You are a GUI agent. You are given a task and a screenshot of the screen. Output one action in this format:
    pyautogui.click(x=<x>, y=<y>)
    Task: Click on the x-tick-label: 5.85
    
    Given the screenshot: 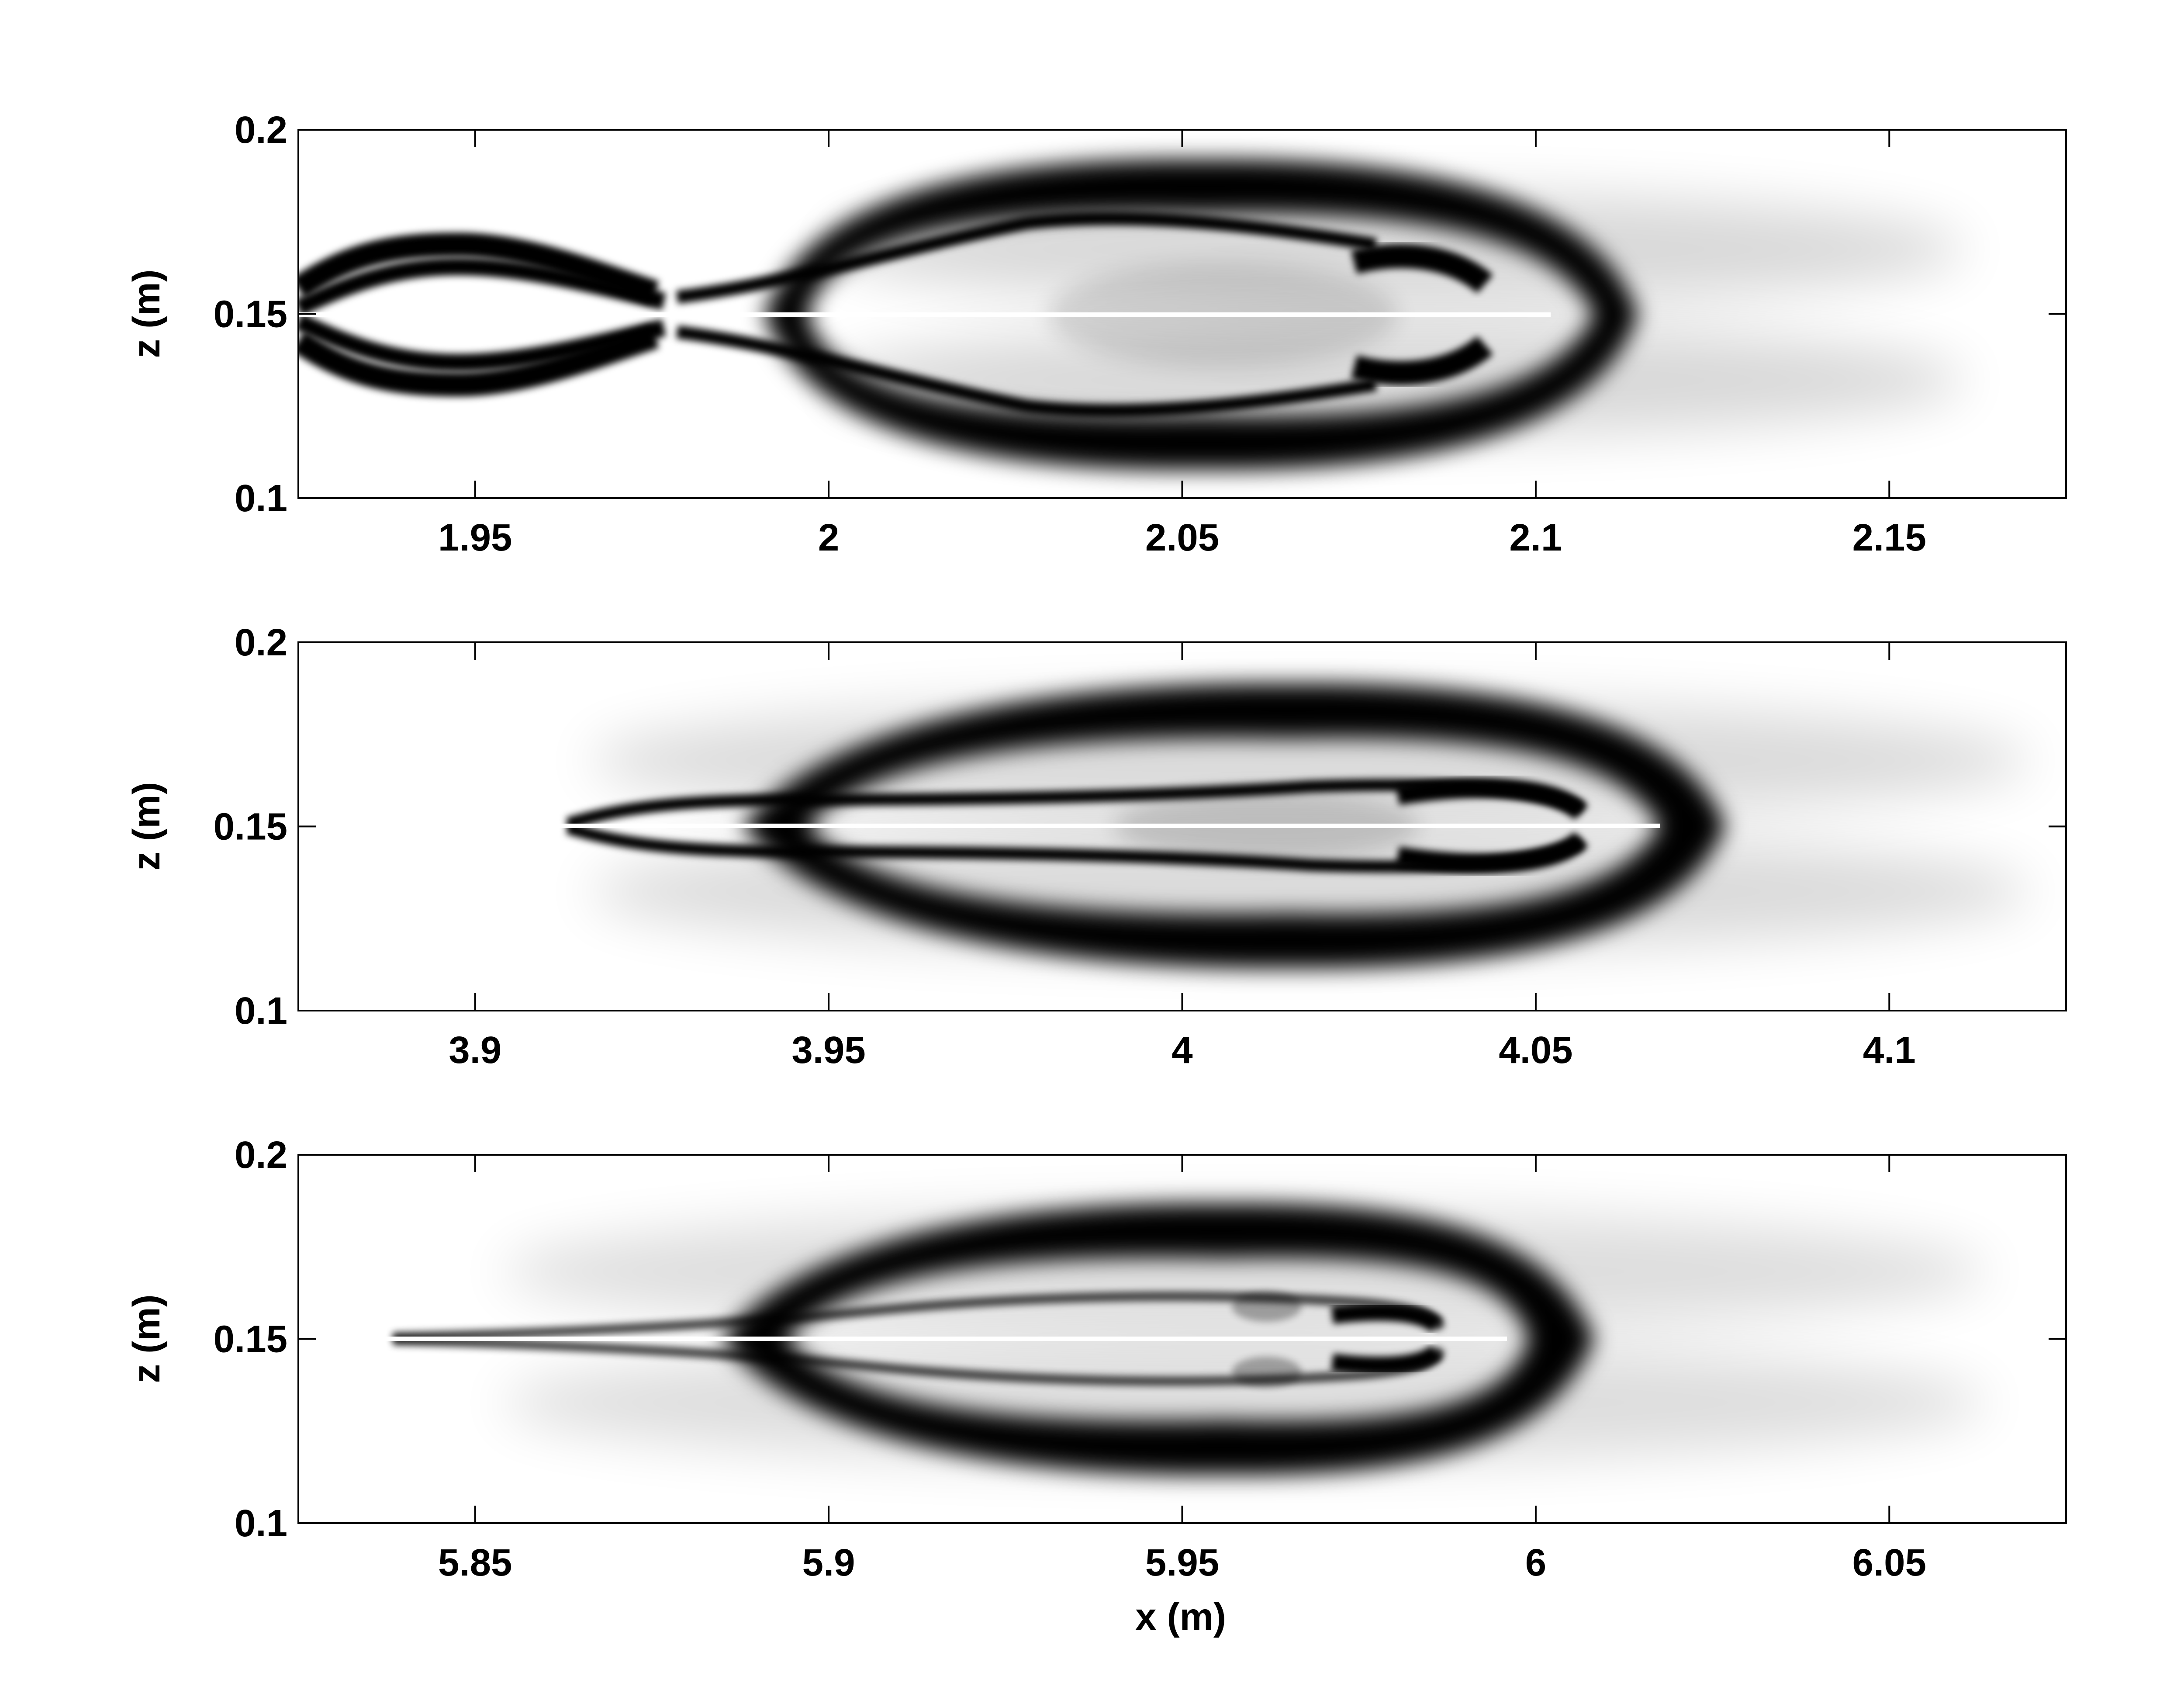 What is the action you would take?
    pyautogui.click(x=475, y=1562)
    